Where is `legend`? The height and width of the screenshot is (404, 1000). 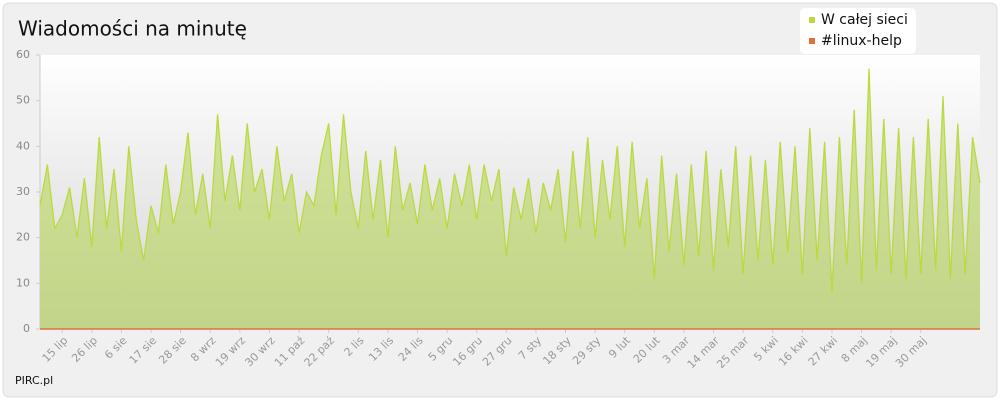 legend is located at coordinates (858, 31).